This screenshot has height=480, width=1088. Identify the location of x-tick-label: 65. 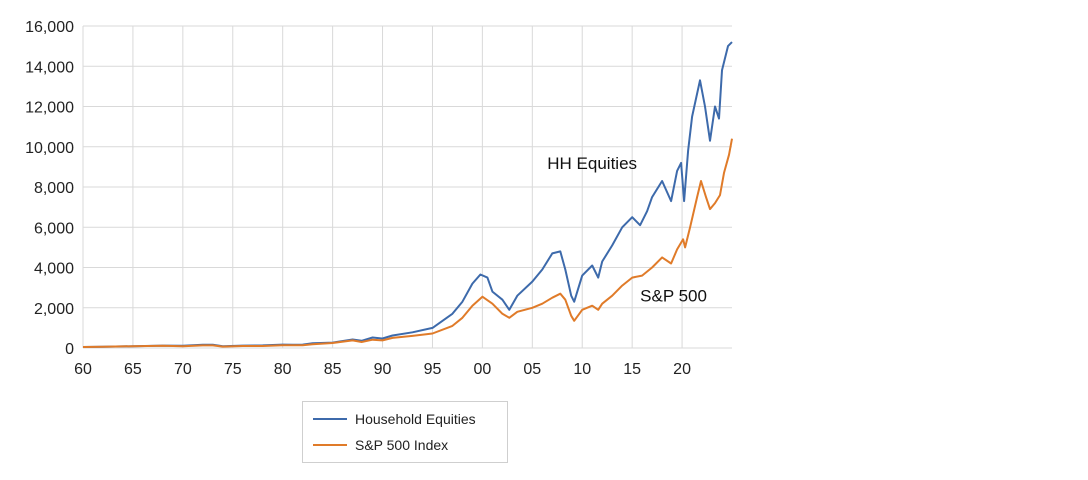
(133, 369).